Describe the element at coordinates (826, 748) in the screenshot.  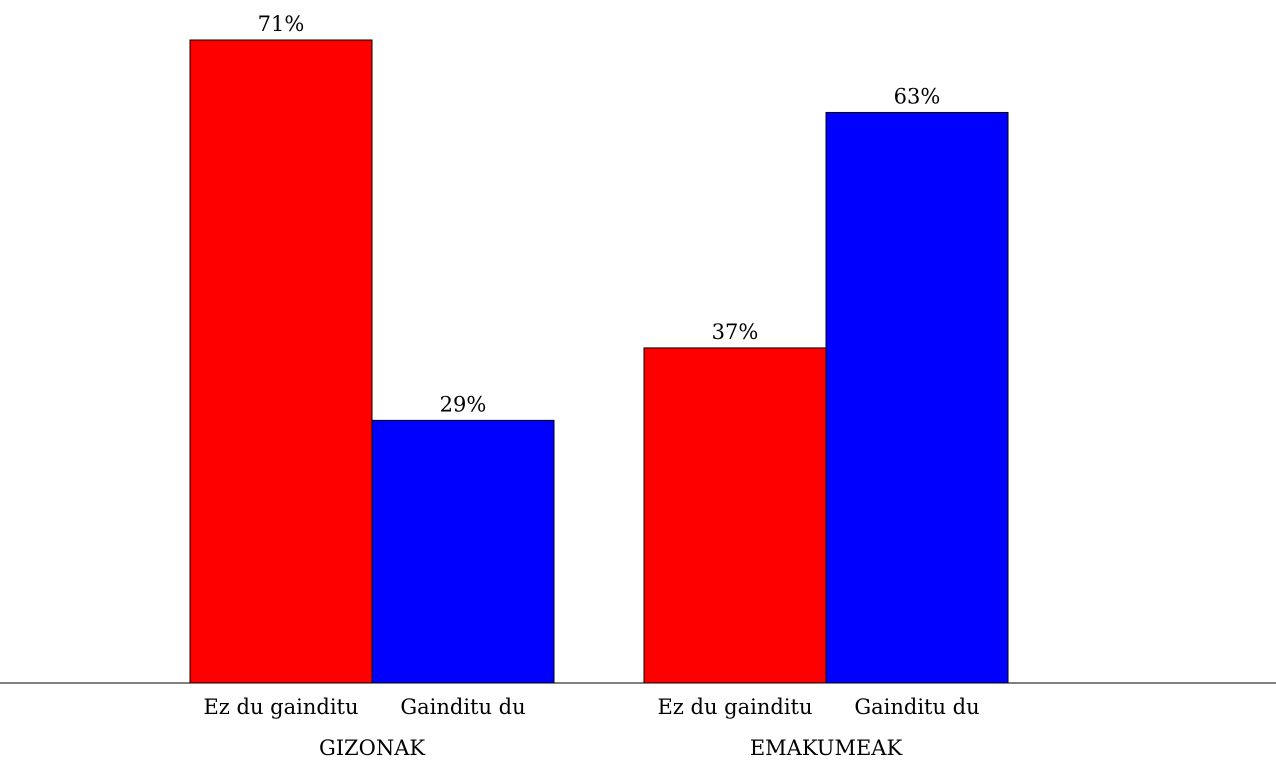
I see `group-label-1: EMAKUMEAK` at that location.